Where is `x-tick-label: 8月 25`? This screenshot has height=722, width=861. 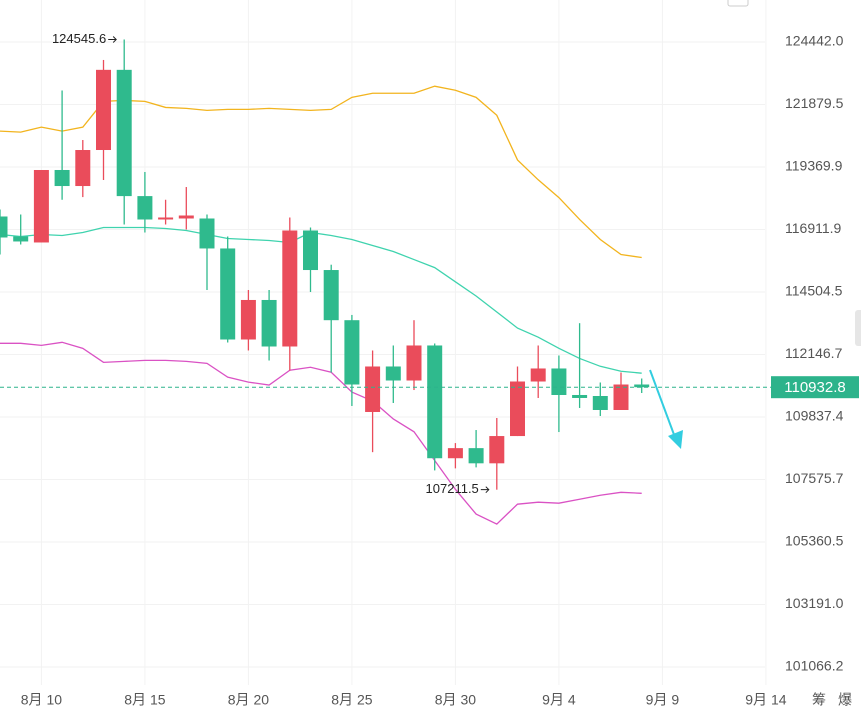 x-tick-label: 8月 25 is located at coordinates (351, 700).